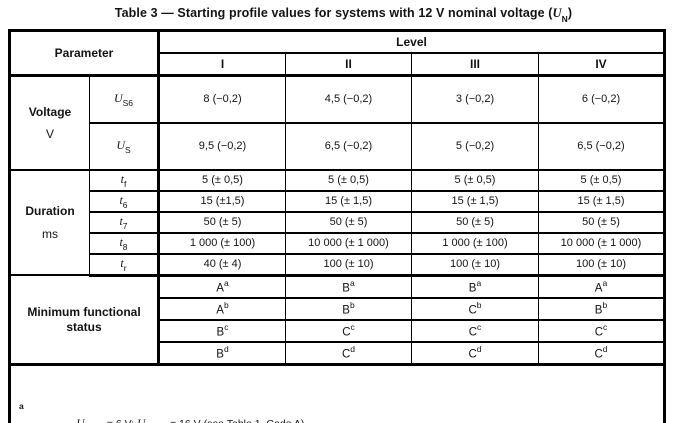 This screenshot has height=423, width=687. What do you see at coordinates (128, 103) in the screenshot?
I see `symbol-subscript: S6` at bounding box center [128, 103].